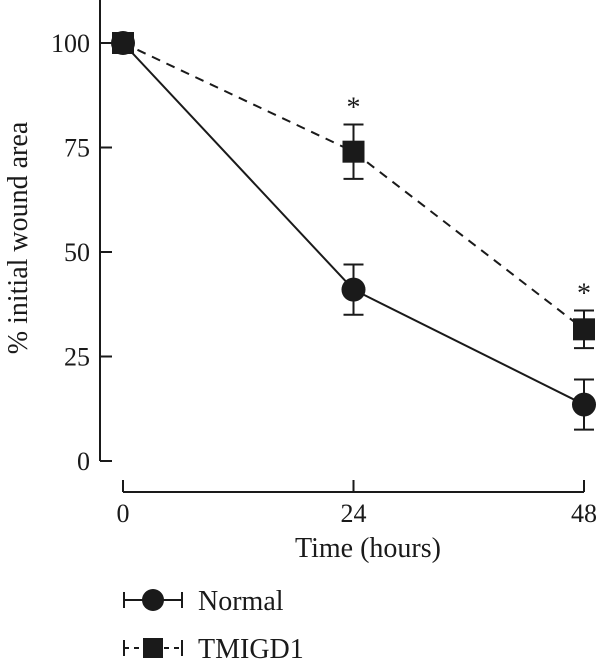 This screenshot has height=670, width=600. What do you see at coordinates (213, 625) in the screenshot?
I see `legend: Normal TMIGD1` at bounding box center [213, 625].